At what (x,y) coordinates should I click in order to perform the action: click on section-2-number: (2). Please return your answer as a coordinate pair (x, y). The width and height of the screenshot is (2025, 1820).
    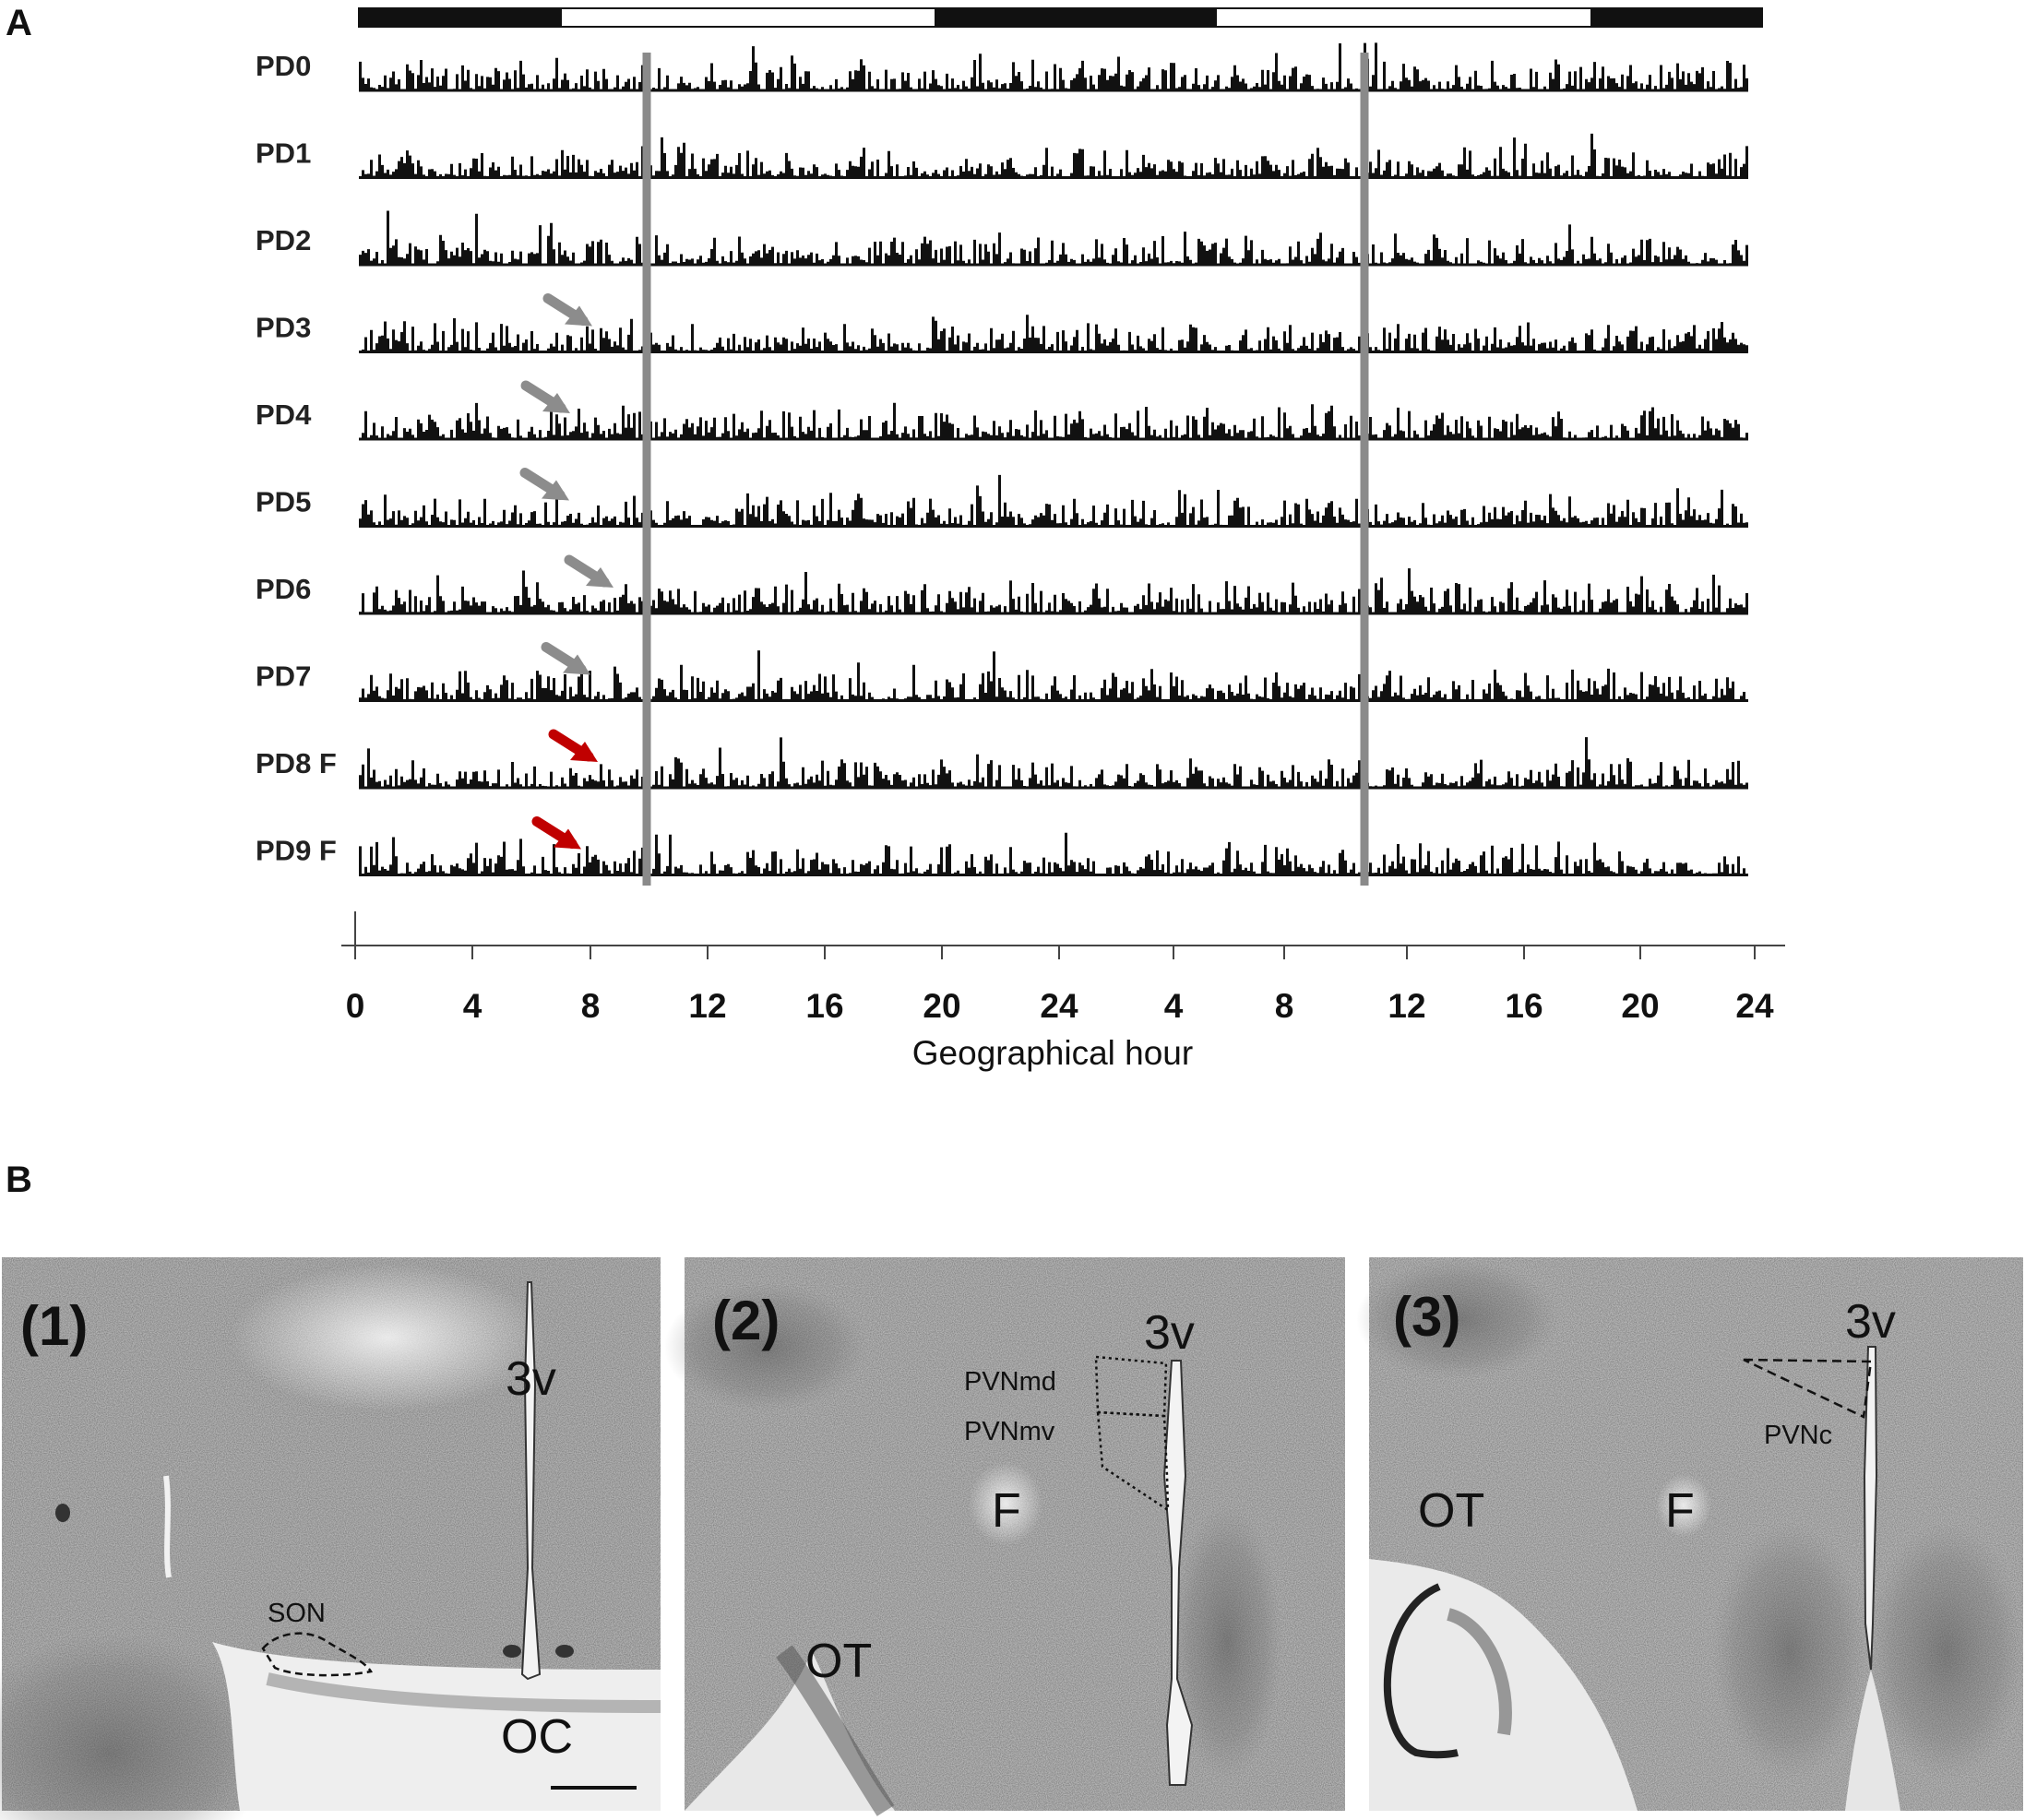
    Looking at the image, I should click on (746, 1320).